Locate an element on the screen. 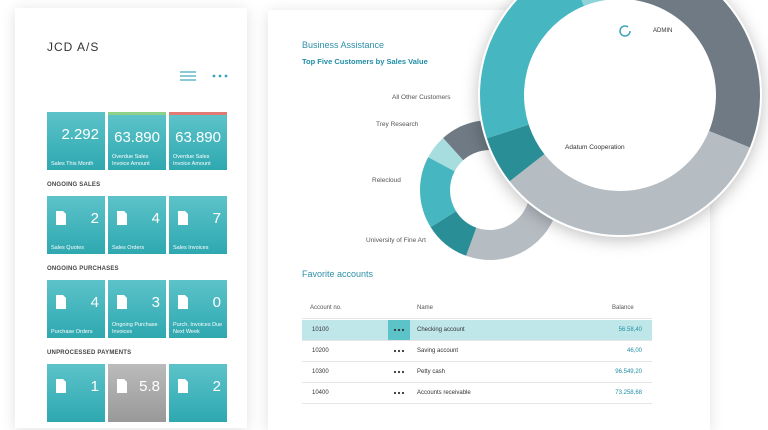 The image size is (768, 430). chart-label: All Other Customers is located at coordinates (421, 97).